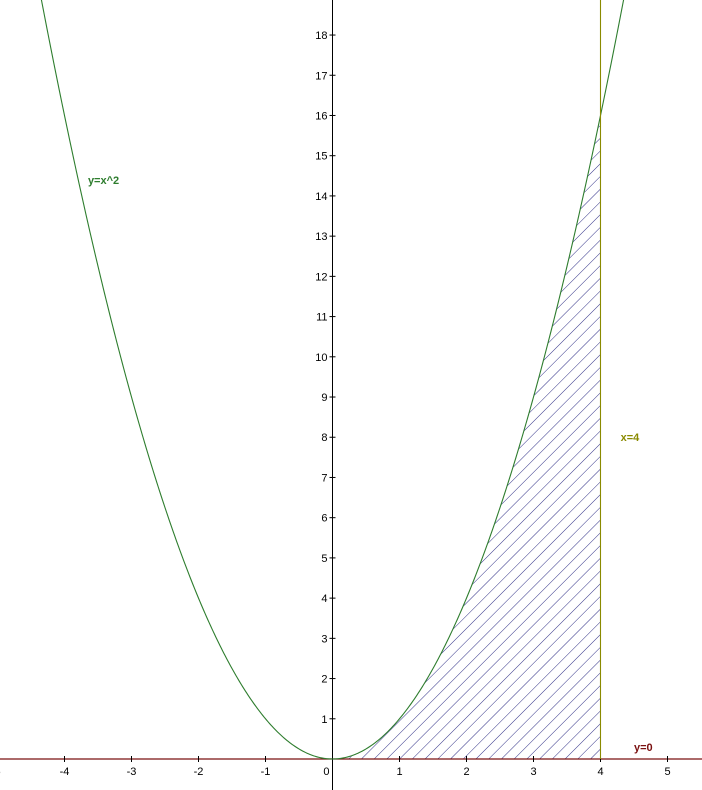  I want to click on y-tick-label: 1, so click(324, 720).